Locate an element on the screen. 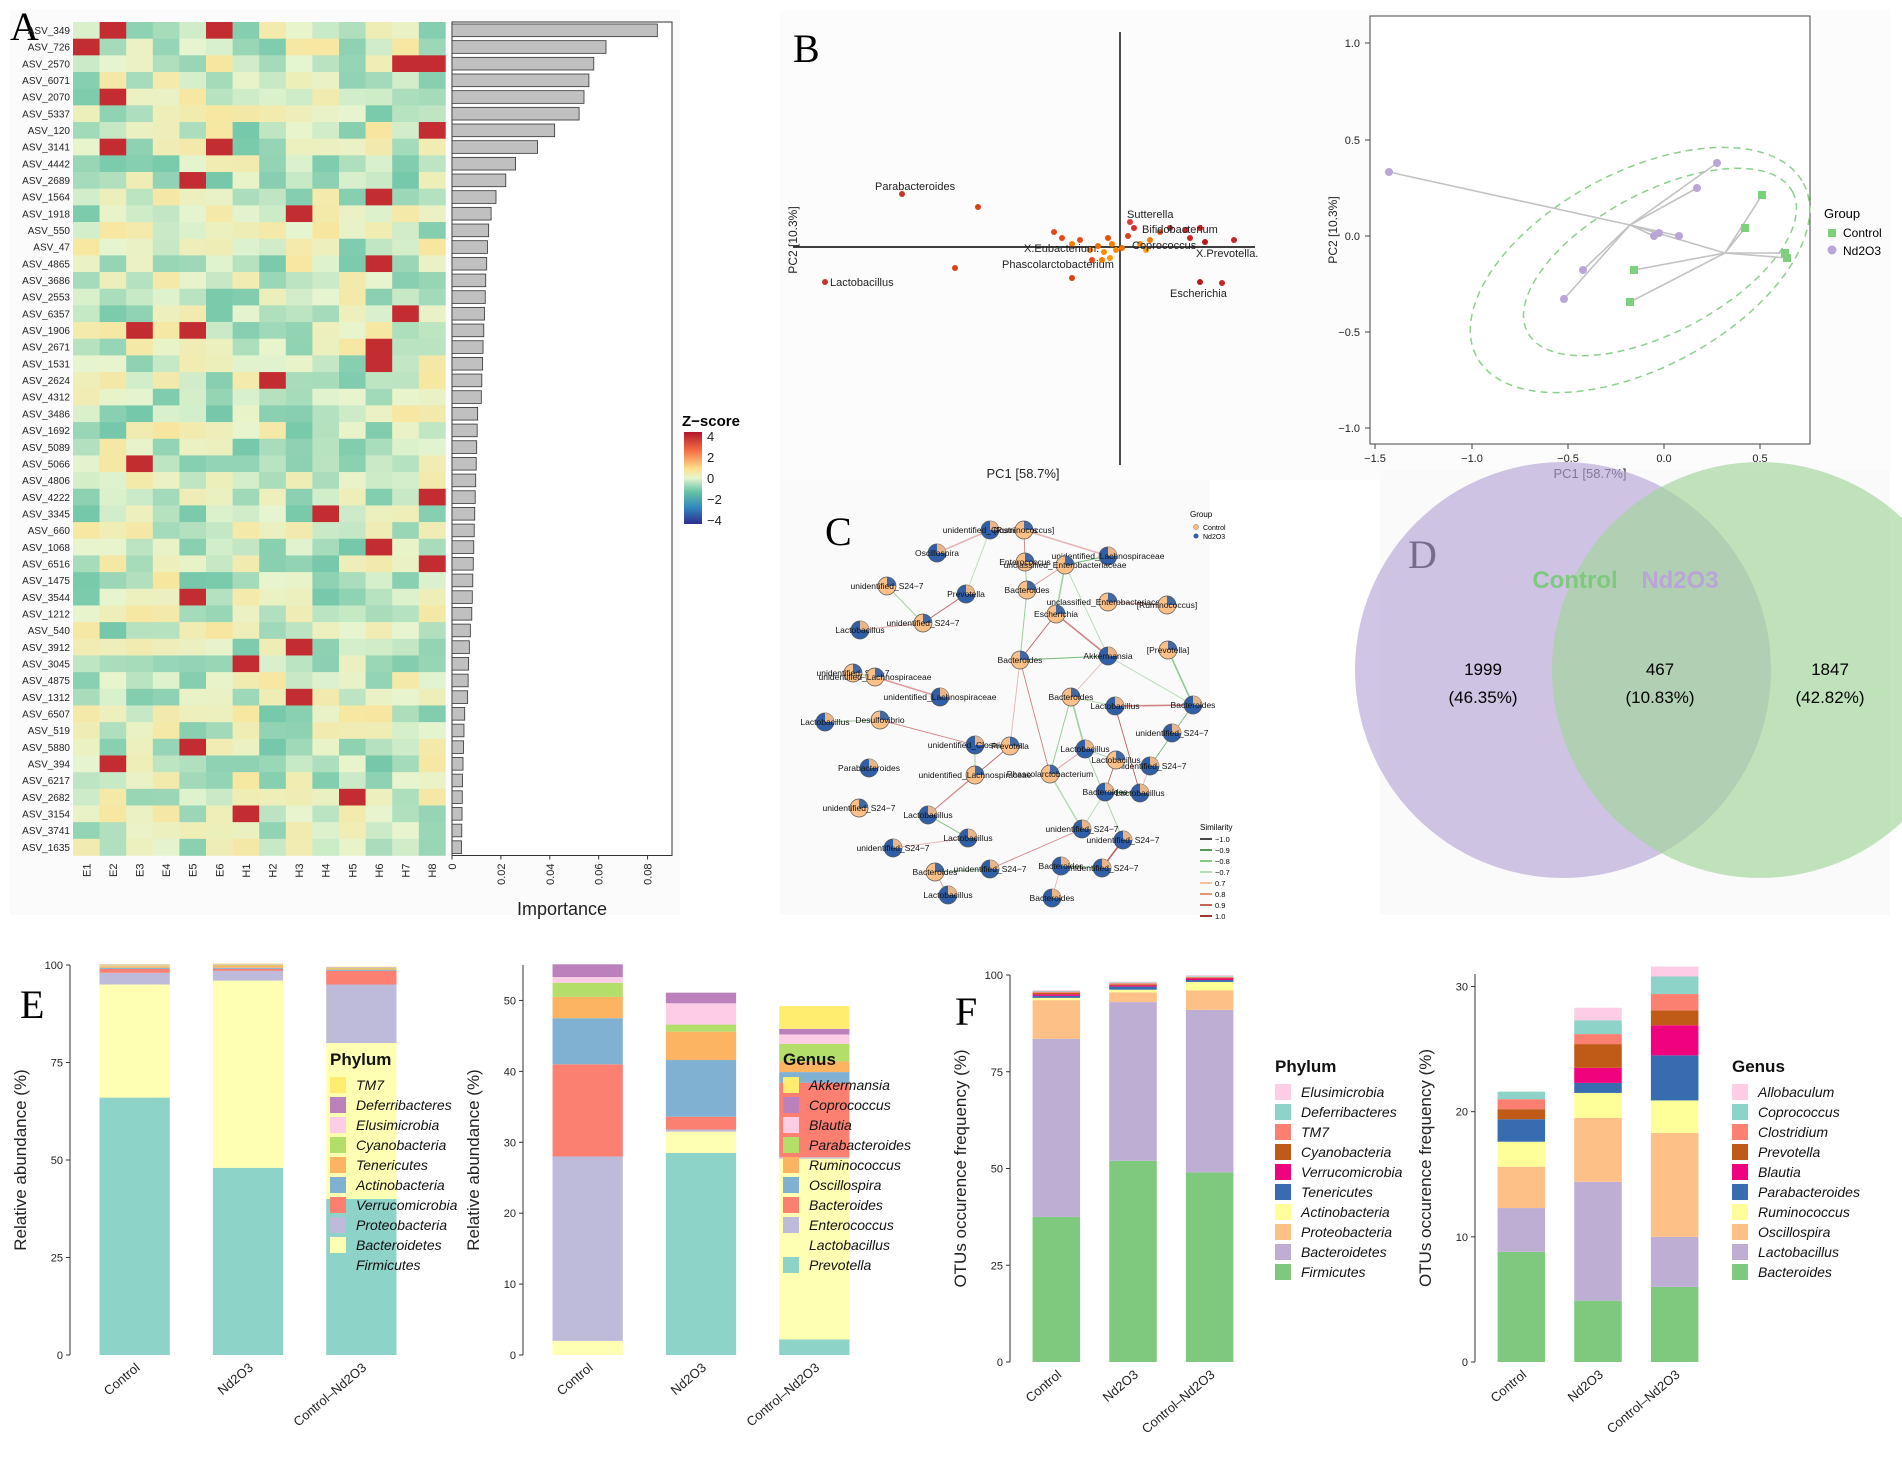 The image size is (1902, 1465). legend-label: Verrucomicrobia is located at coordinates (407, 1205).